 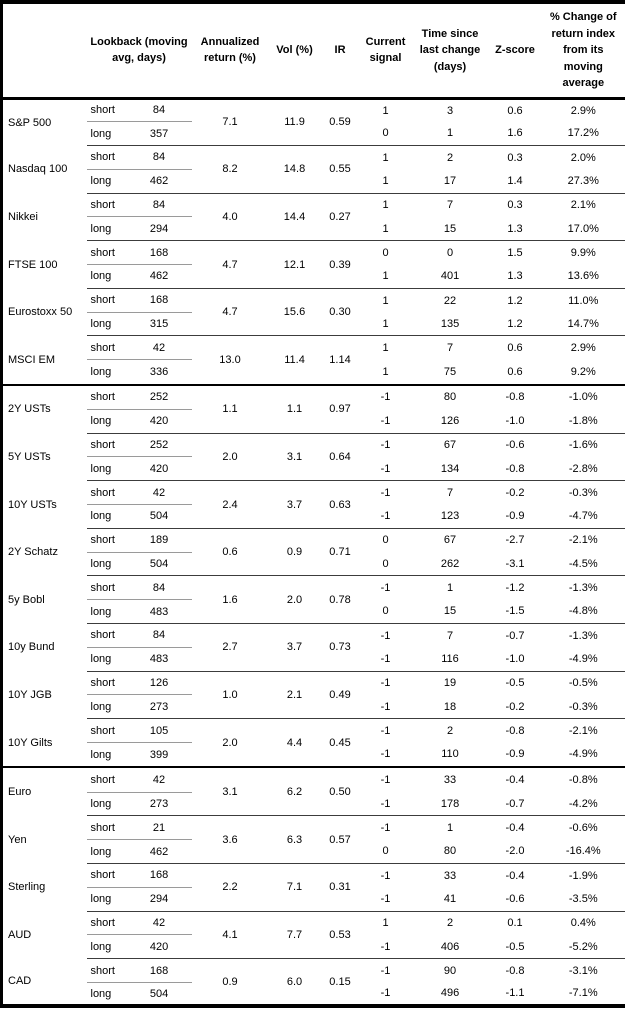 I want to click on pct-change-value: 2.9%, so click(x=583, y=348).